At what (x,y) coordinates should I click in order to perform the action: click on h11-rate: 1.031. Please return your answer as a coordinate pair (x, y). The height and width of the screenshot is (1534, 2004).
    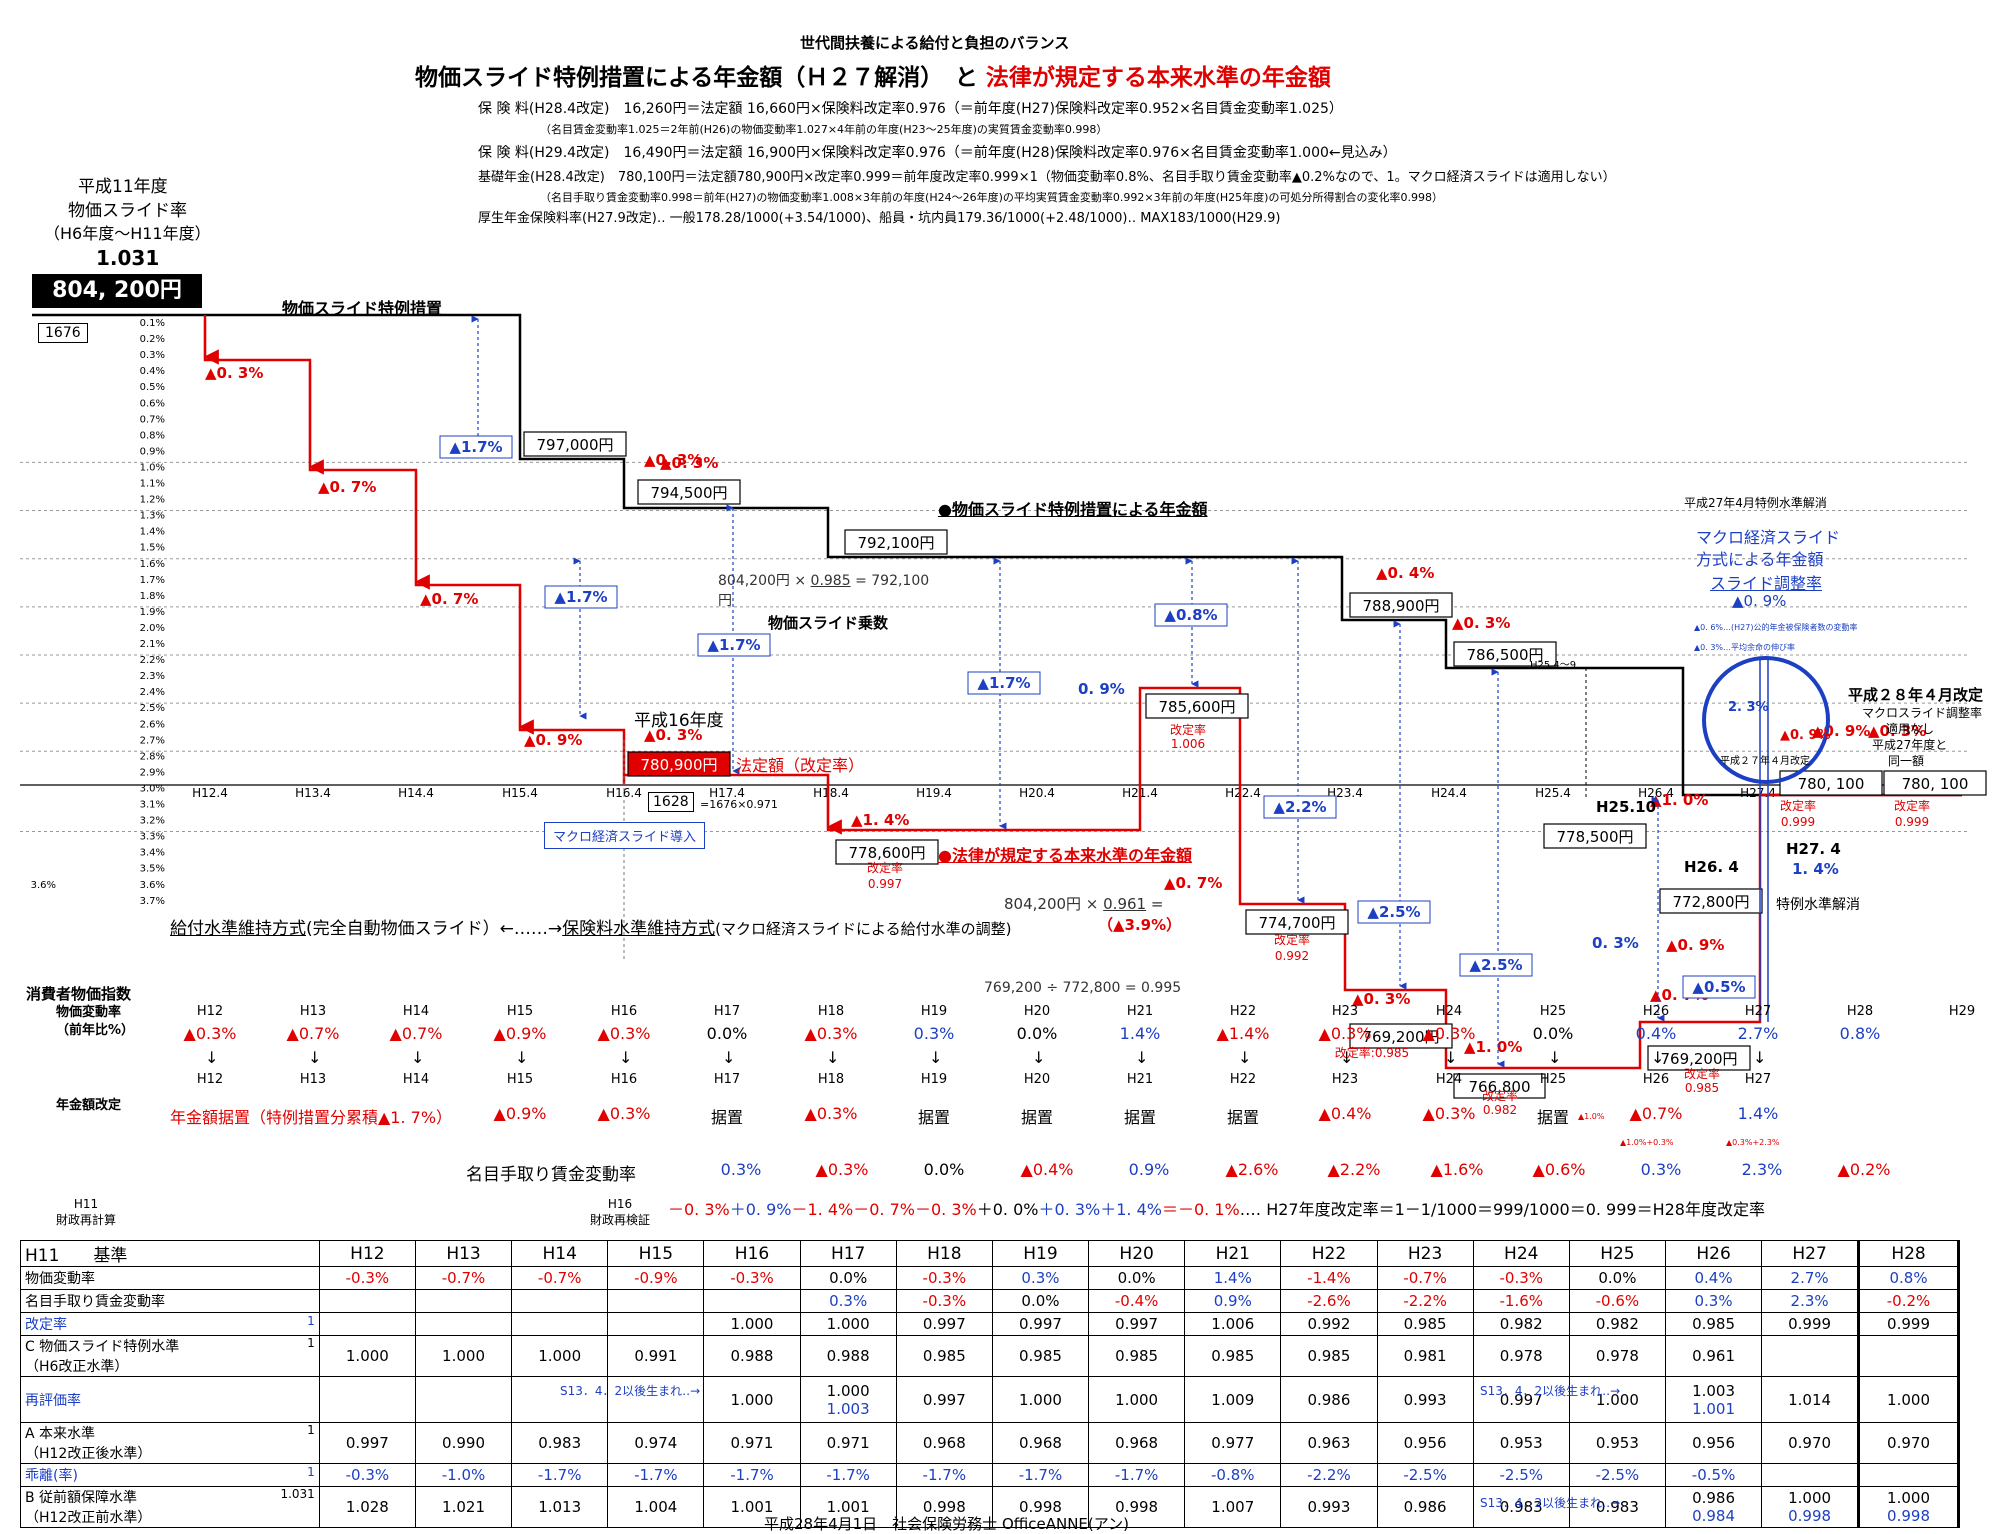
    Looking at the image, I should click on (128, 258).